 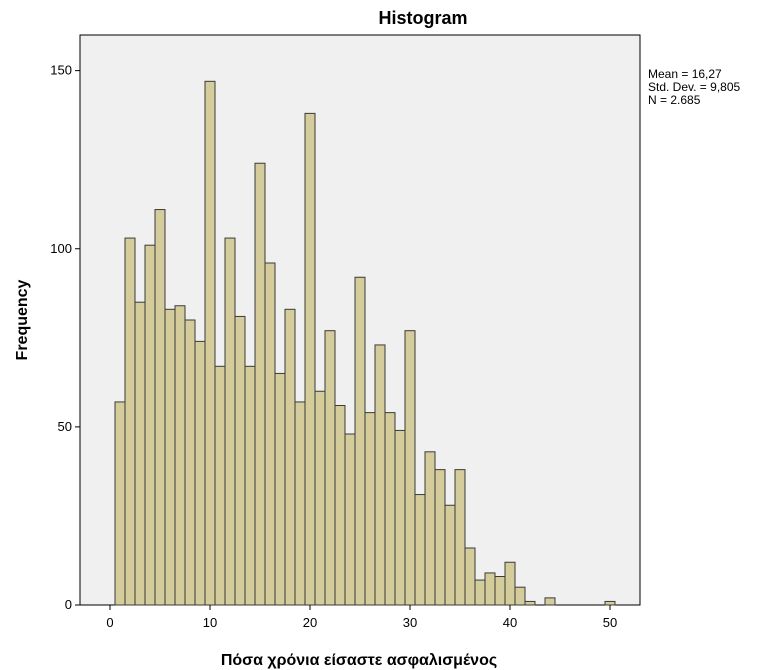 I want to click on y-tick-label: 100, so click(x=61, y=248).